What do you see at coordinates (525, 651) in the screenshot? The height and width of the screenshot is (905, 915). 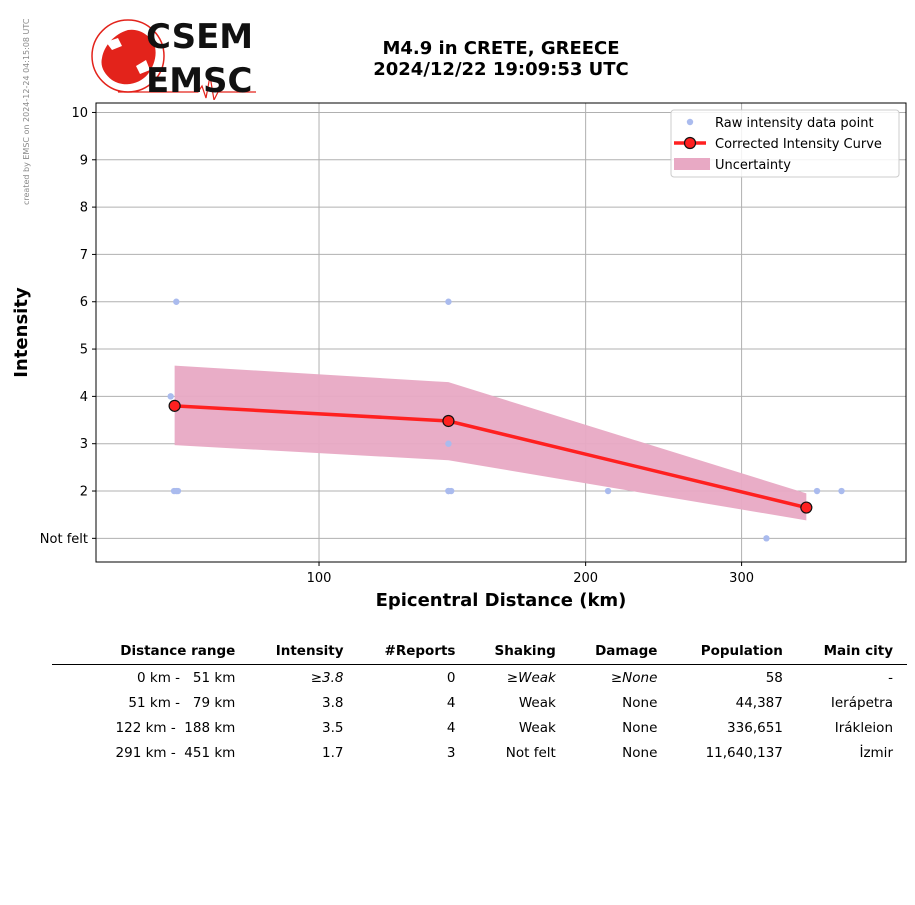 I see `table-header-cell: Shaking` at bounding box center [525, 651].